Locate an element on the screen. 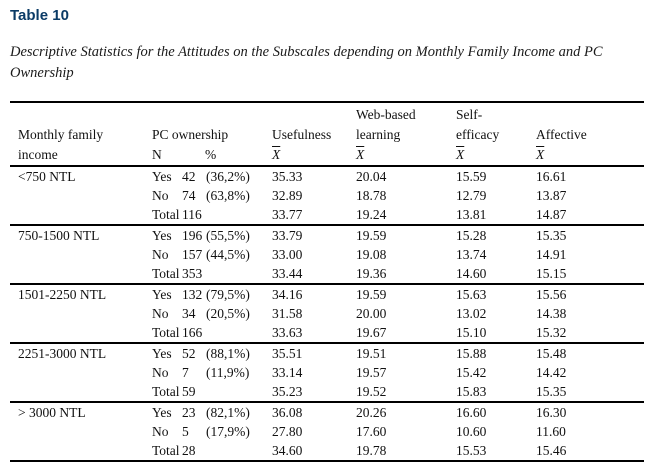 This screenshot has height=469, width=649. pc-ownership-cell: No 5 (17,9%) is located at coordinates (208, 431).